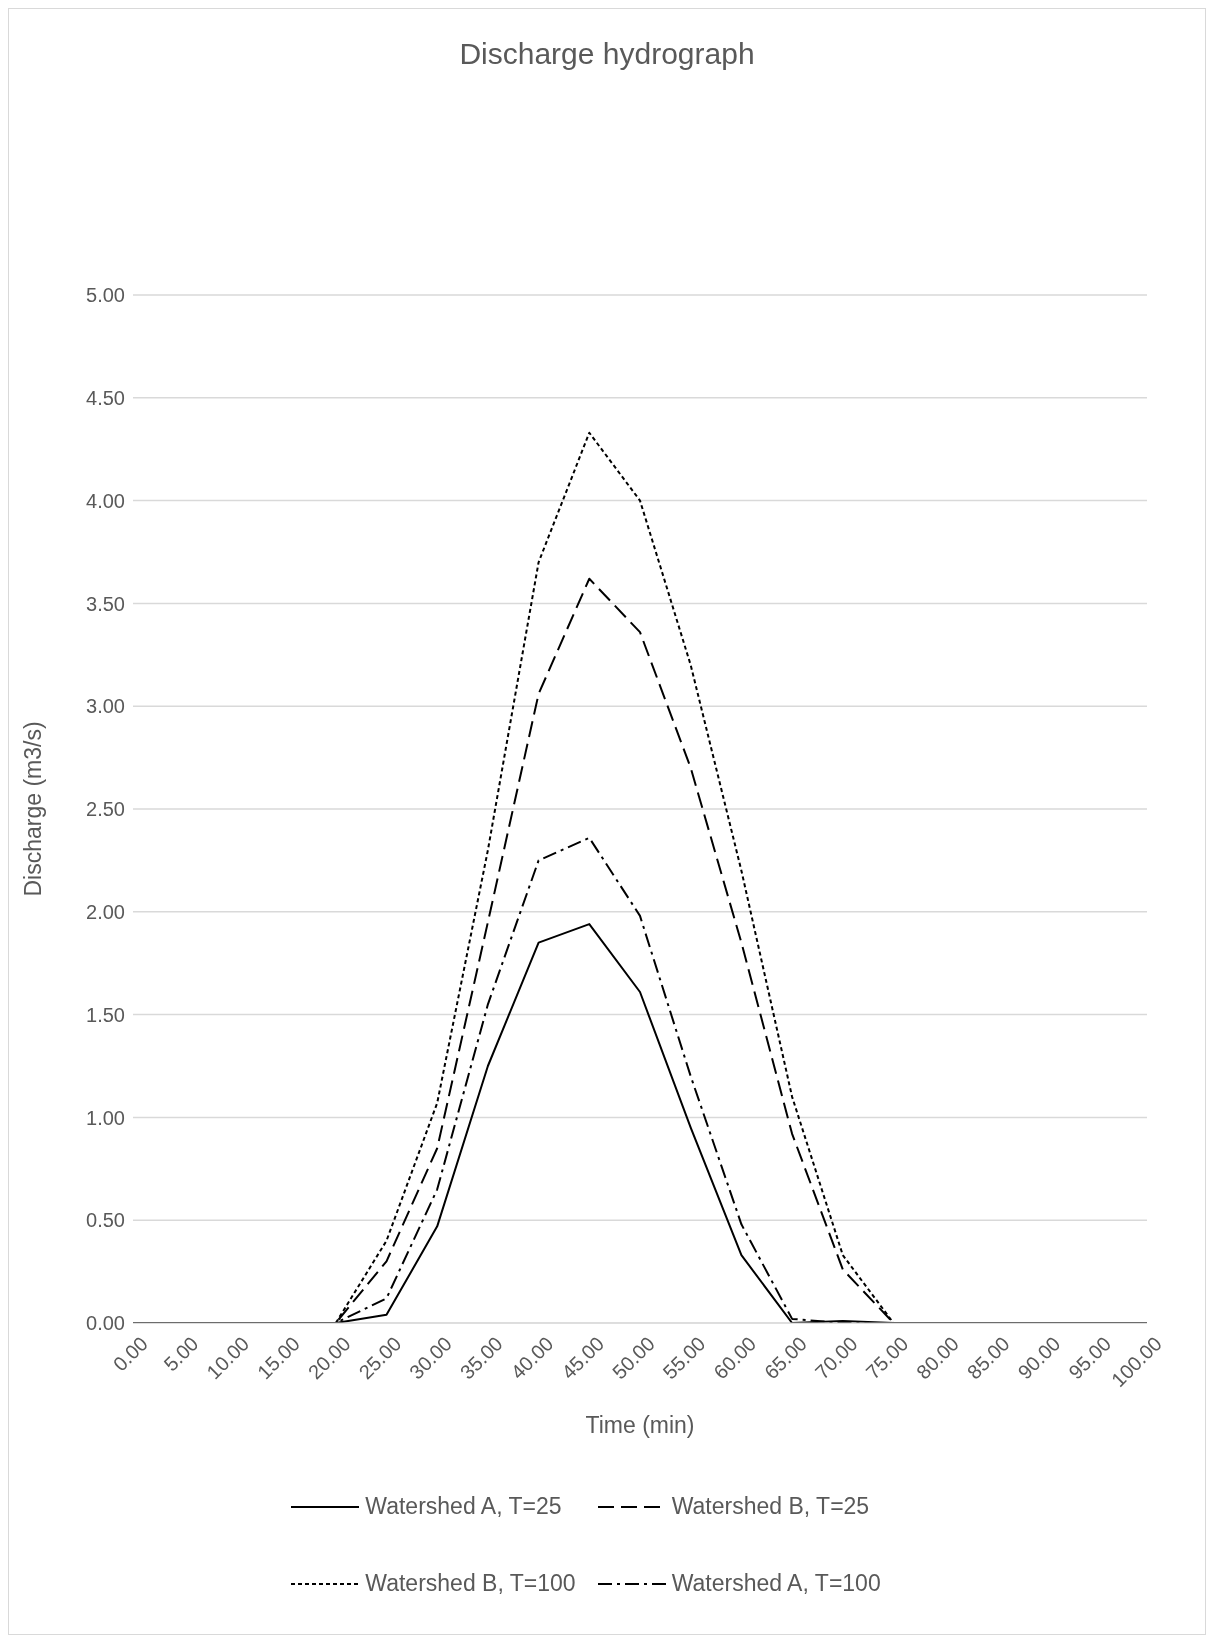  What do you see at coordinates (640, 1425) in the screenshot?
I see `x-axis-title: Time (min)` at bounding box center [640, 1425].